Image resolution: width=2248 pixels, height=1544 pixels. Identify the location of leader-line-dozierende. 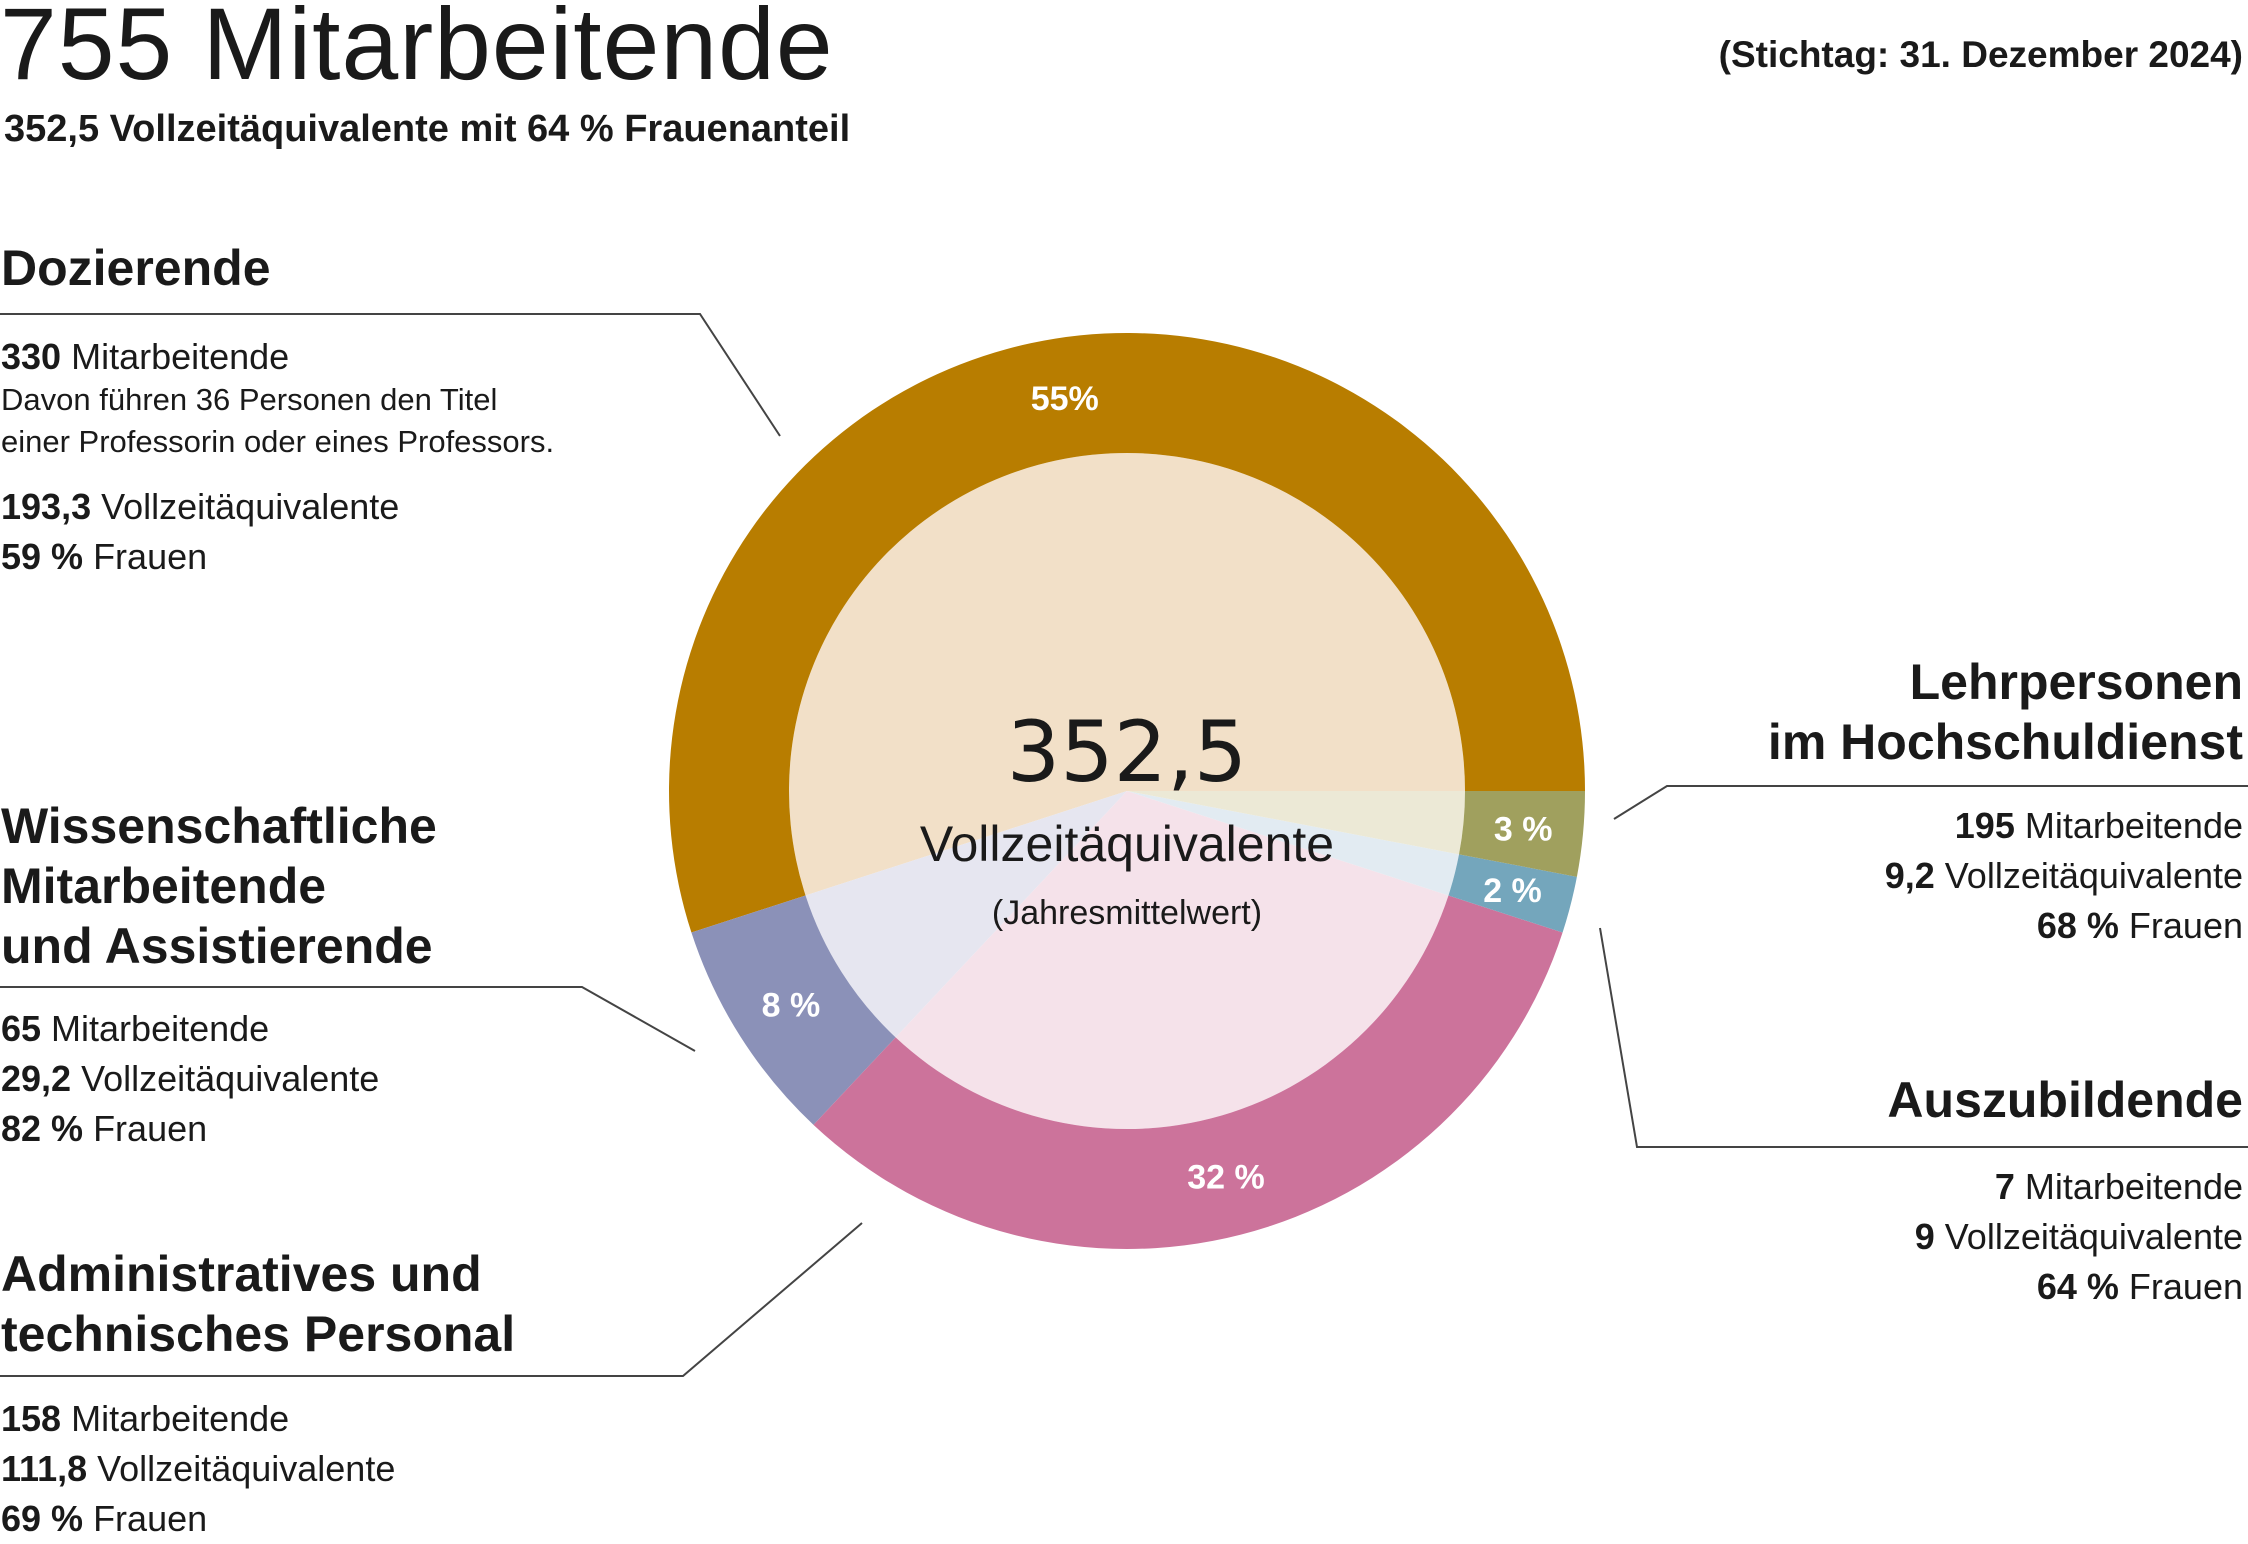
(390, 375).